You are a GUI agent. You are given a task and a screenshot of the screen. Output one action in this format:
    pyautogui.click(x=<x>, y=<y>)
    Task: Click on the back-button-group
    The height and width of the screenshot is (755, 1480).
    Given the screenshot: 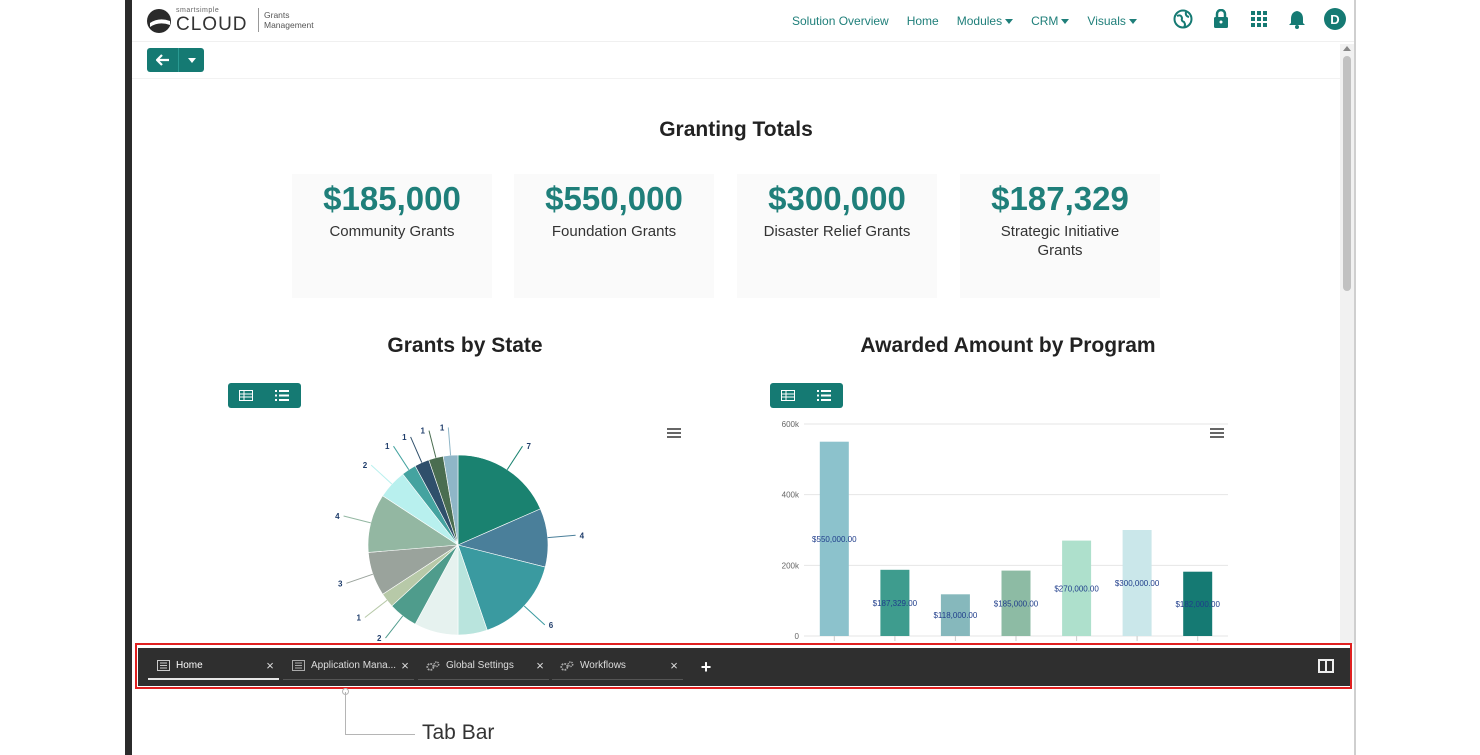 What is the action you would take?
    pyautogui.click(x=175, y=60)
    